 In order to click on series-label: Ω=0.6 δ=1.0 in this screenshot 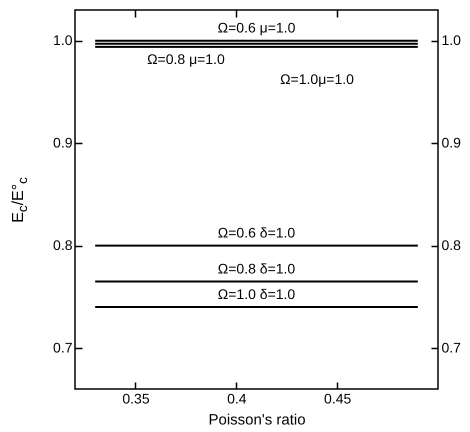, I will do `click(257, 232)`.